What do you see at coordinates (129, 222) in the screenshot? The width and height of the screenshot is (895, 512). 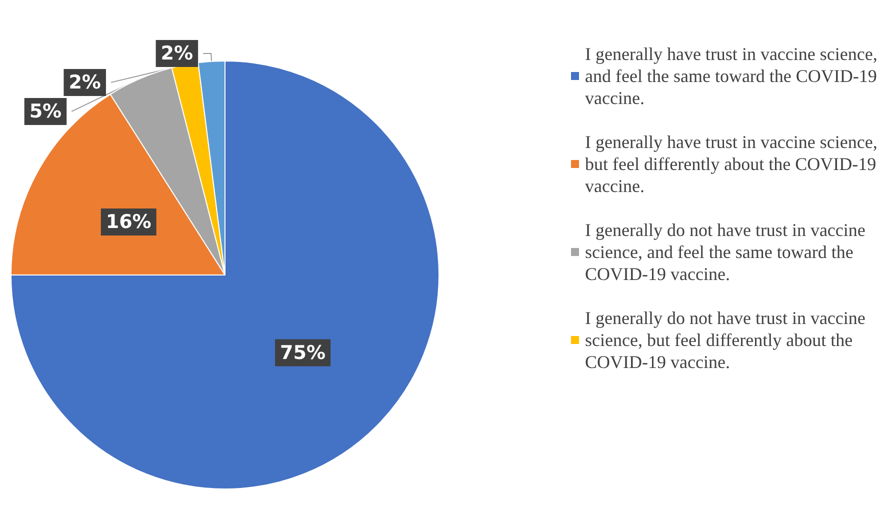 I see `data-label: 16%` at bounding box center [129, 222].